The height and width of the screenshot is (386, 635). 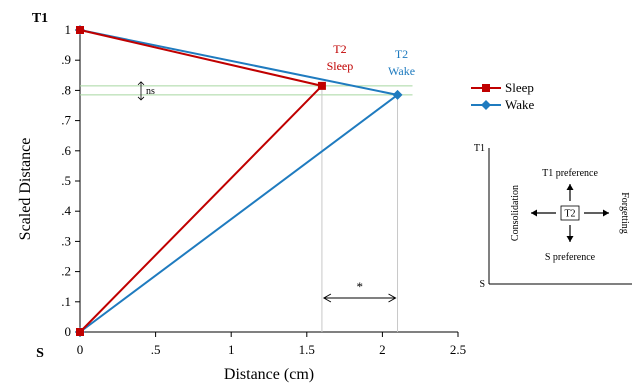 I want to click on sleep-point-label: Sleep, so click(x=340, y=66).